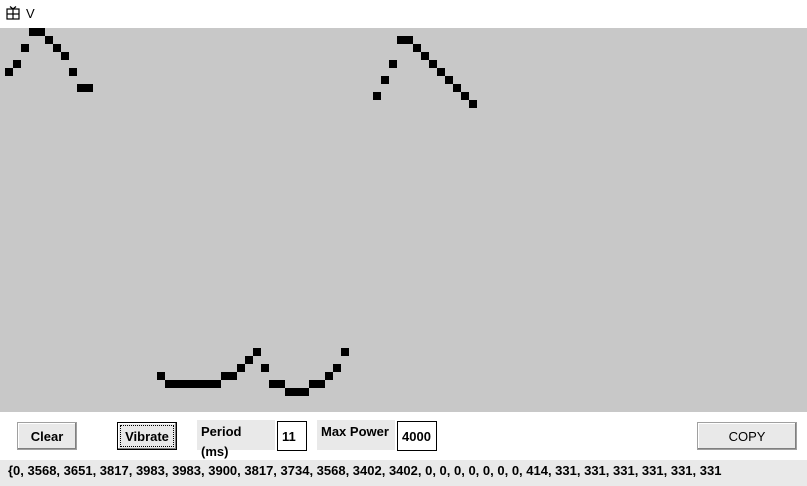 The image size is (807, 486). Describe the element at coordinates (292, 436) in the screenshot. I see `period-input` at that location.